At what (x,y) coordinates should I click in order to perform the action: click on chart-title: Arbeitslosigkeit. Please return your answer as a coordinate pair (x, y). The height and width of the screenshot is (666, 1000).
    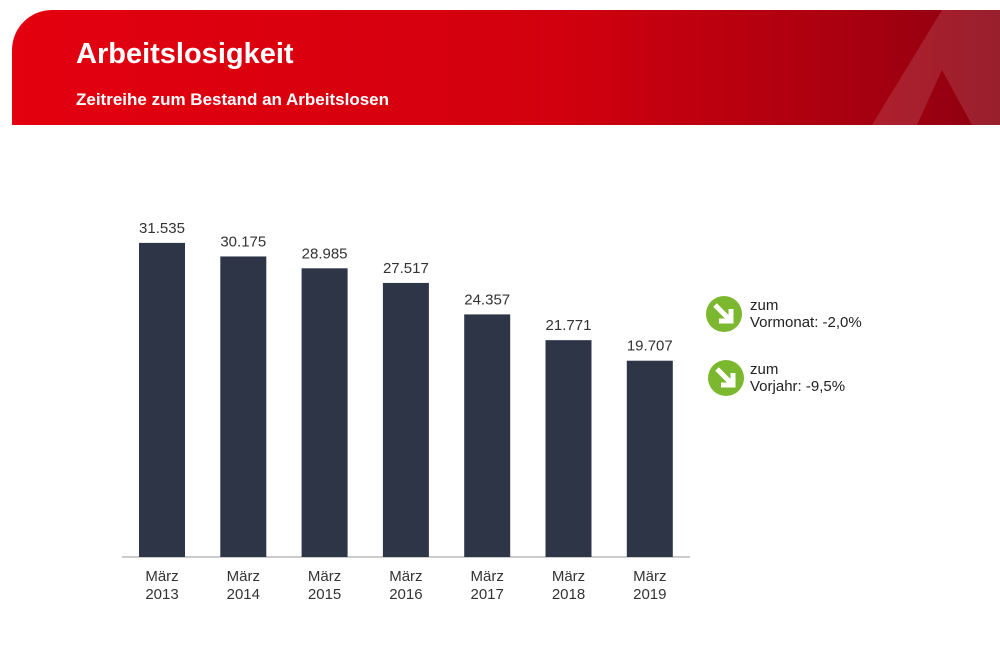
    Looking at the image, I should click on (185, 54).